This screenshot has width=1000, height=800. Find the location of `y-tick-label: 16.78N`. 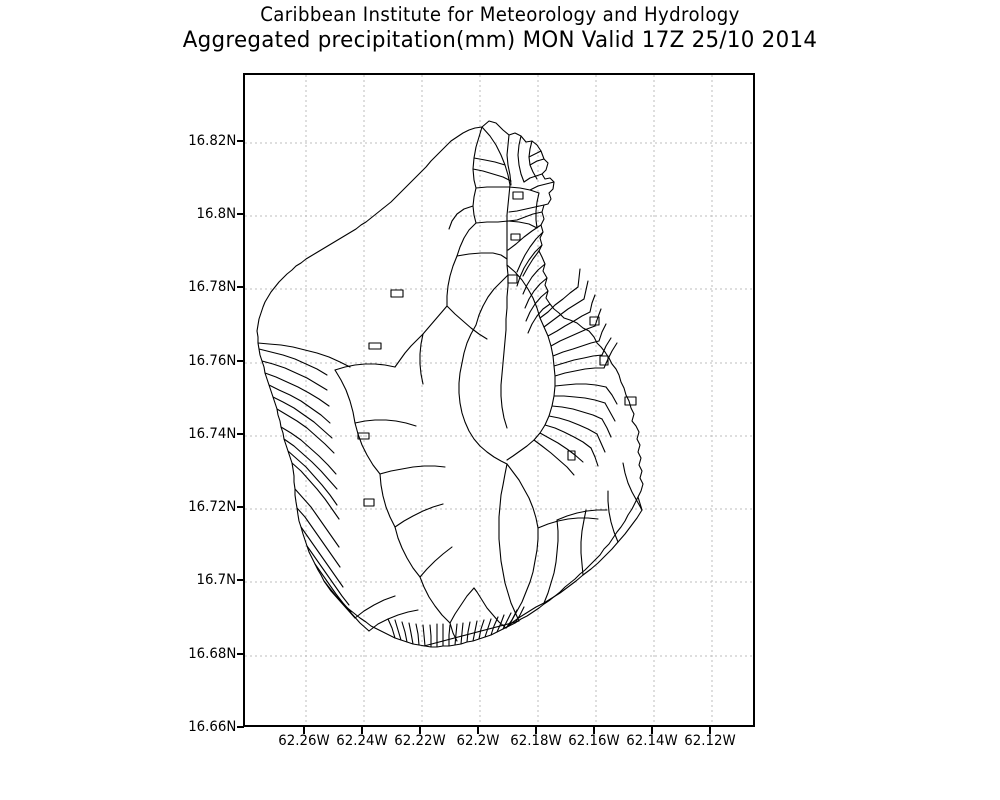

y-tick-label: 16.78N is located at coordinates (211, 287).